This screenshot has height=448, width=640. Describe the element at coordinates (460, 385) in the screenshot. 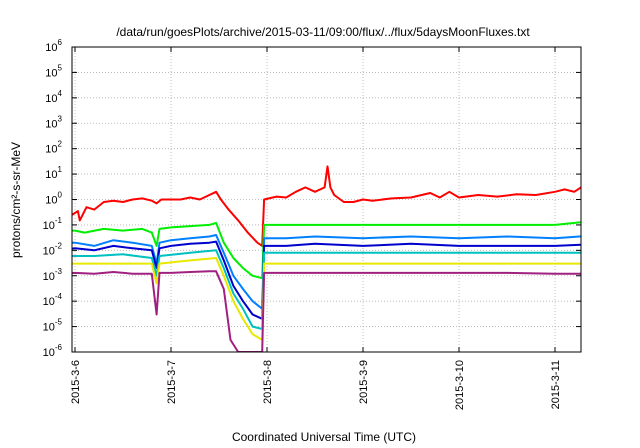

I see `x-tick-label: 2015-3-10` at that location.